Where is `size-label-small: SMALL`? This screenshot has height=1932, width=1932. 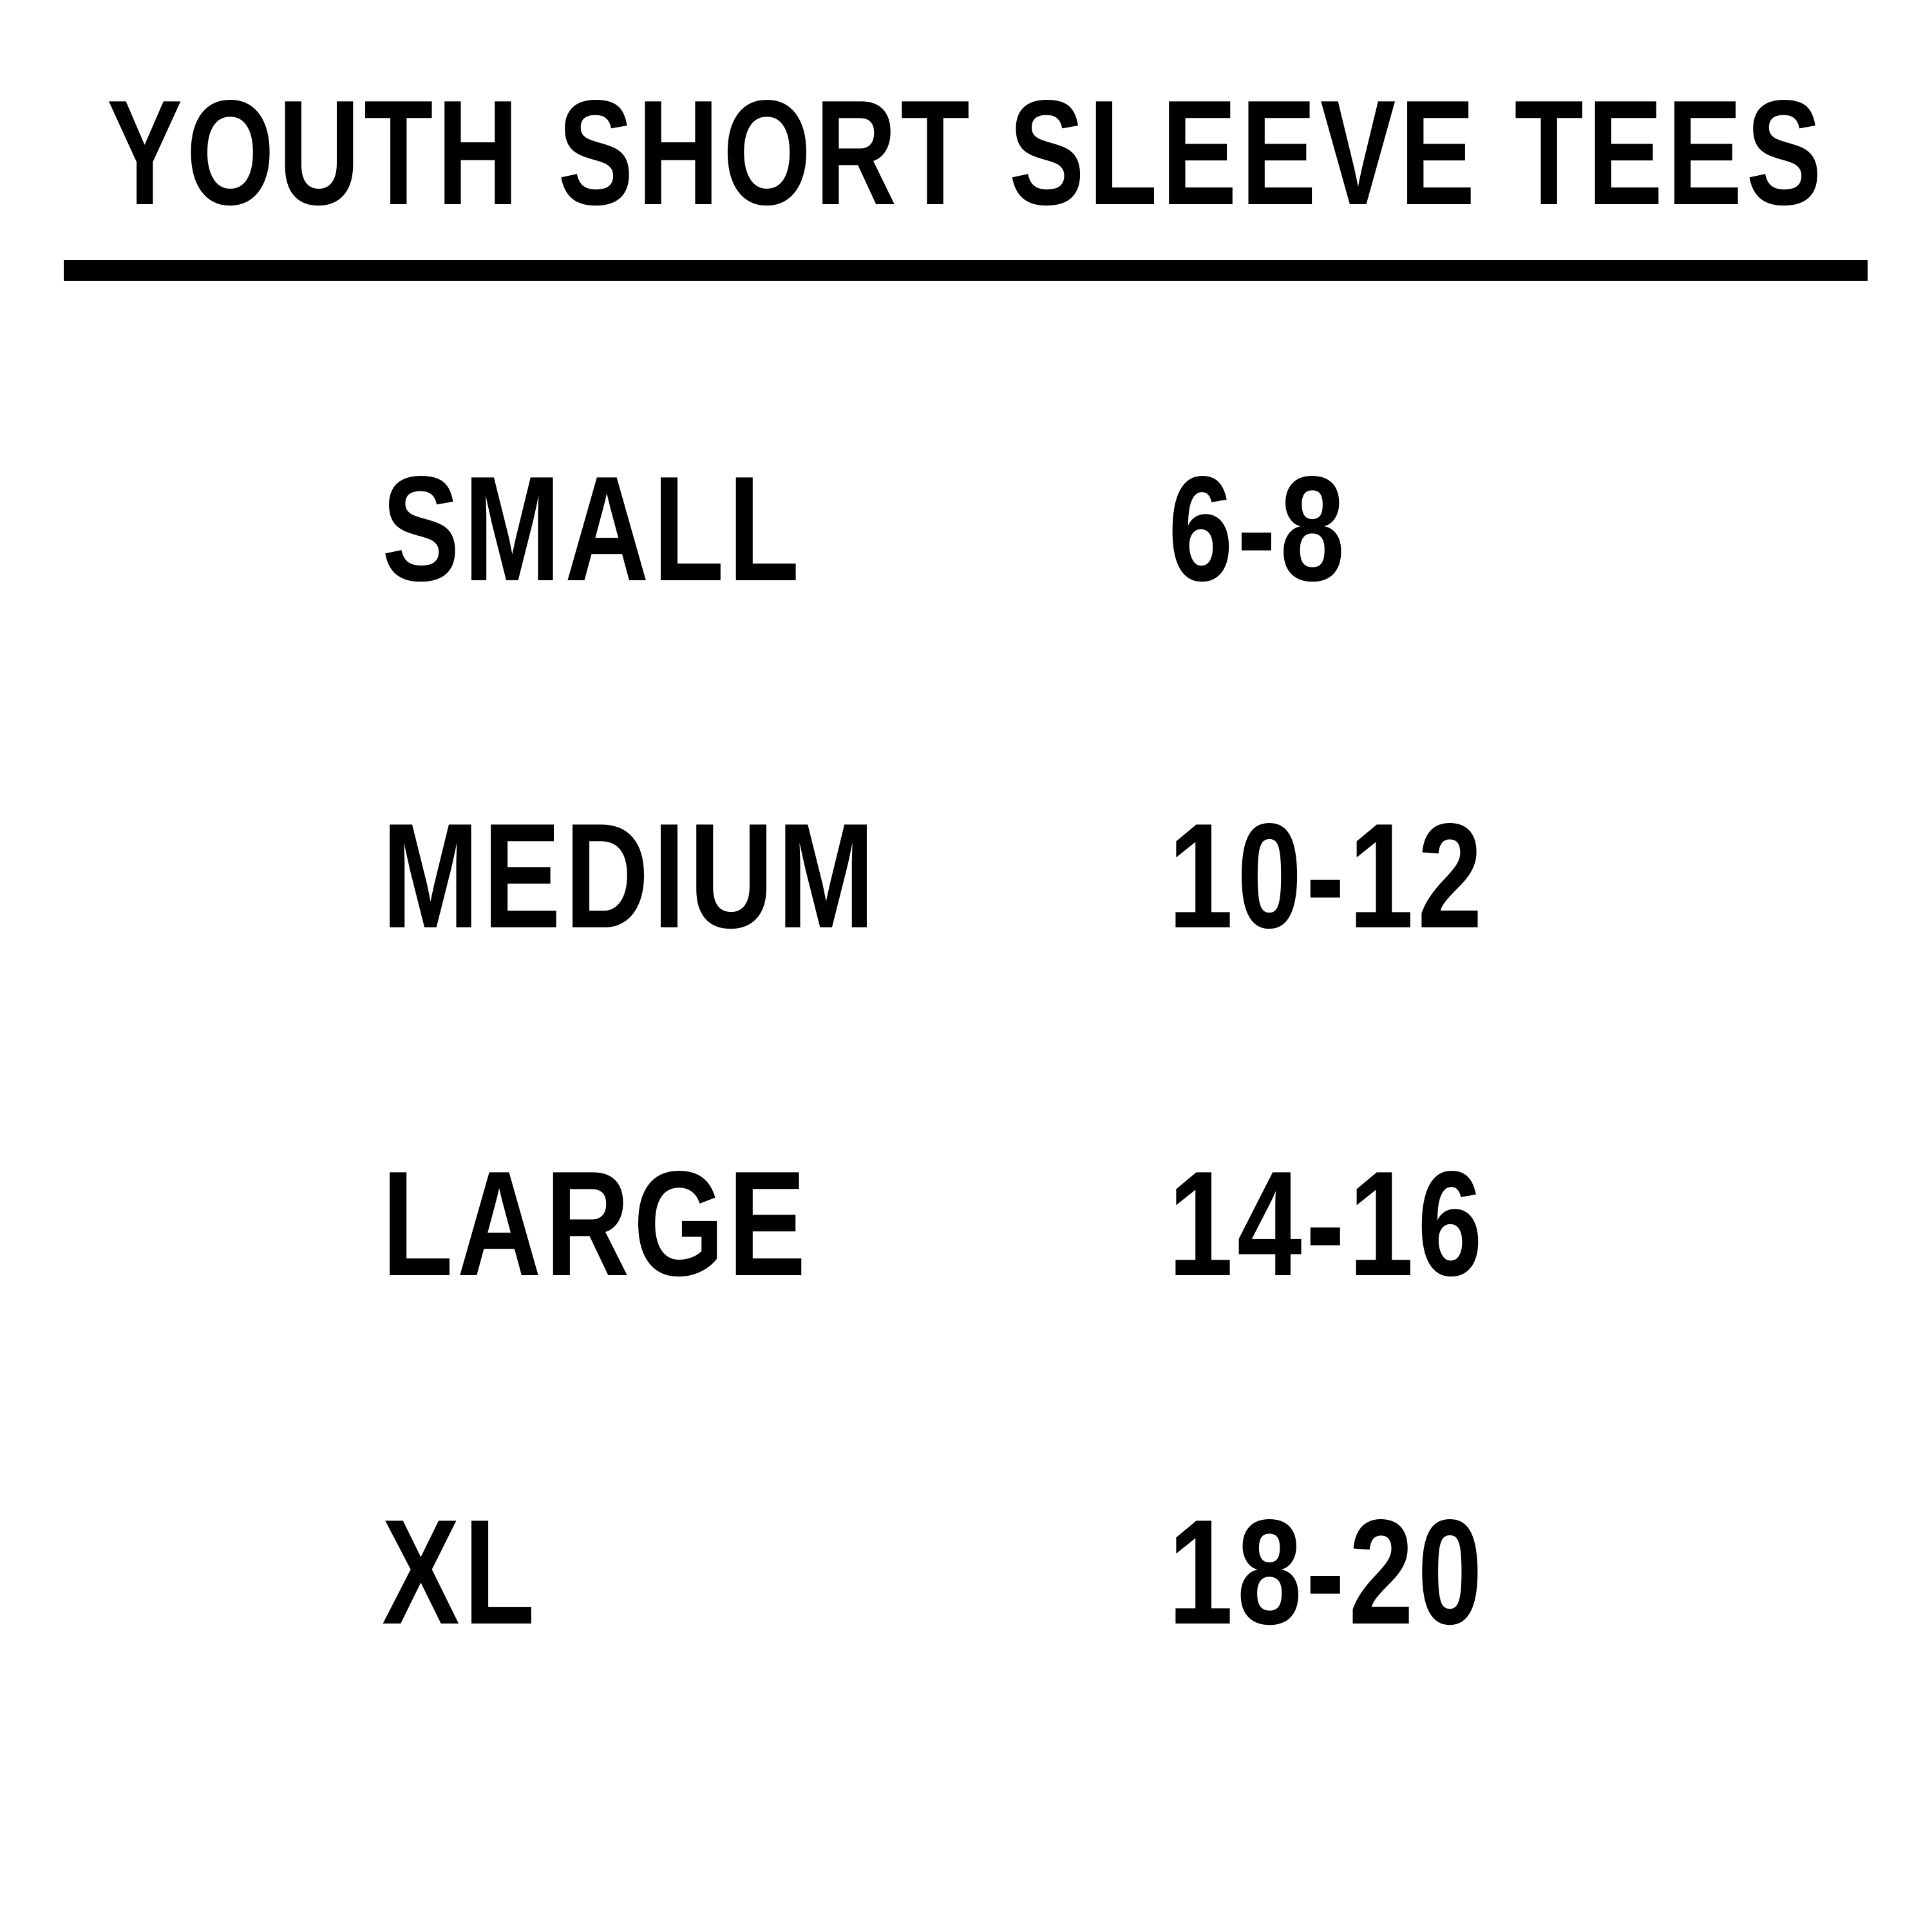 size-label-small: SMALL is located at coordinates (593, 529).